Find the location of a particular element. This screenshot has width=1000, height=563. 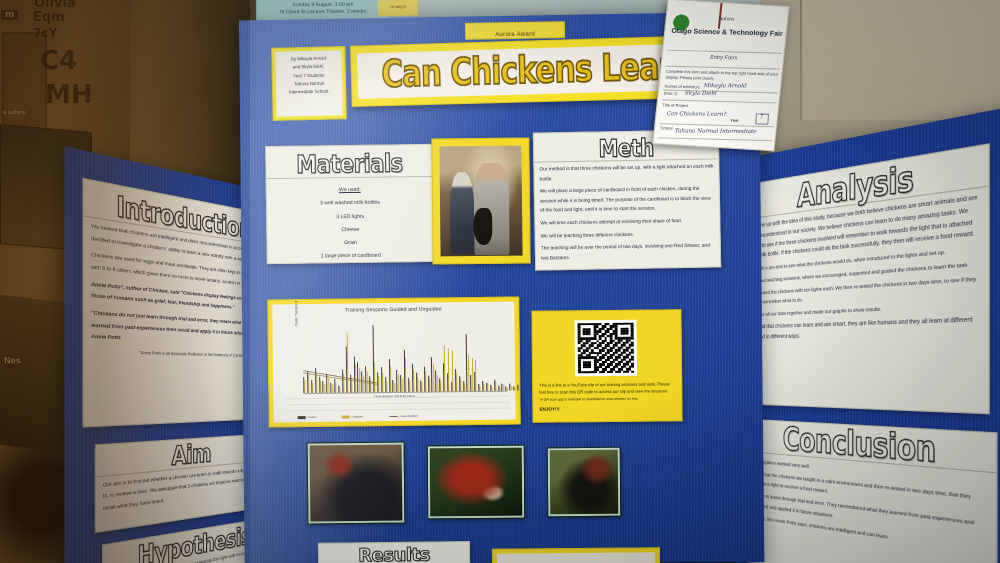

award-tab-label: Aurora Award is located at coordinates (515, 35).